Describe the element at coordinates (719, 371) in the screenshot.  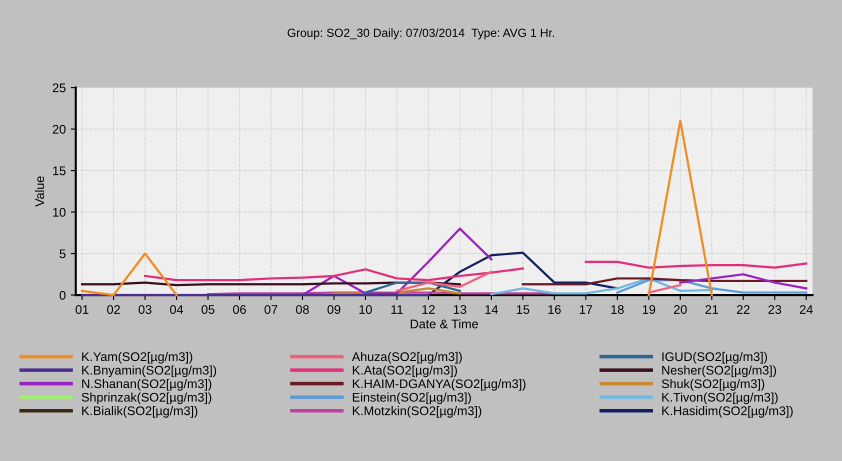
I see `legend-label: Nesher(SO2[µg/m3])` at that location.